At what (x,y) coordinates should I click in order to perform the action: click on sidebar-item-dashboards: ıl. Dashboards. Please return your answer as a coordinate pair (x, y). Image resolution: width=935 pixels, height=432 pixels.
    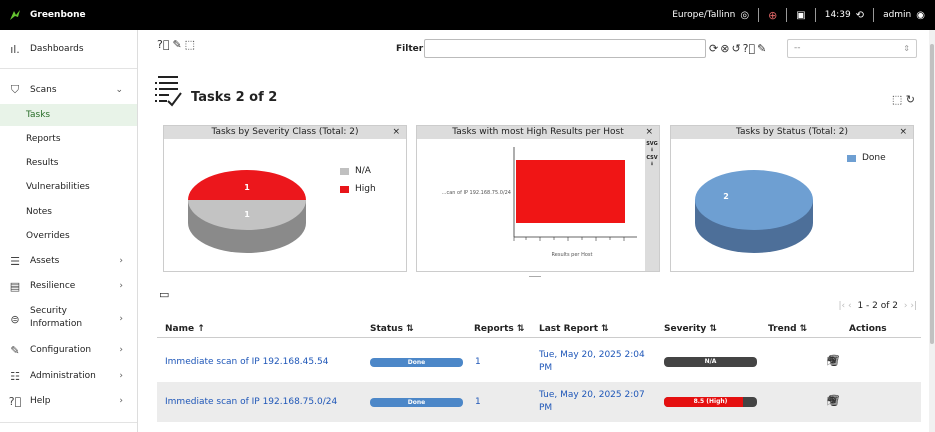
    Looking at the image, I should click on (68, 49).